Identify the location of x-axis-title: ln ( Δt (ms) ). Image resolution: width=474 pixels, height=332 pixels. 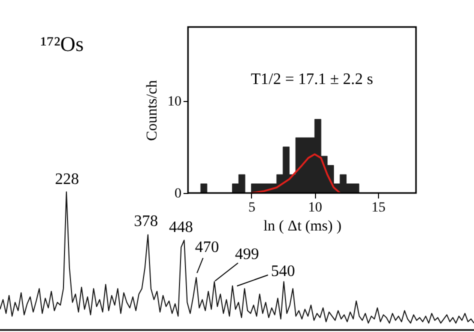
(303, 226).